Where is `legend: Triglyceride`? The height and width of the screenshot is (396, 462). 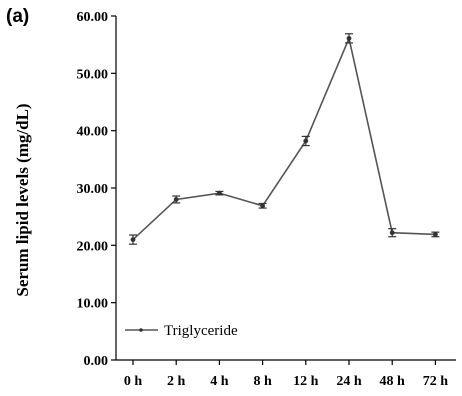 legend: Triglyceride is located at coordinates (181, 331).